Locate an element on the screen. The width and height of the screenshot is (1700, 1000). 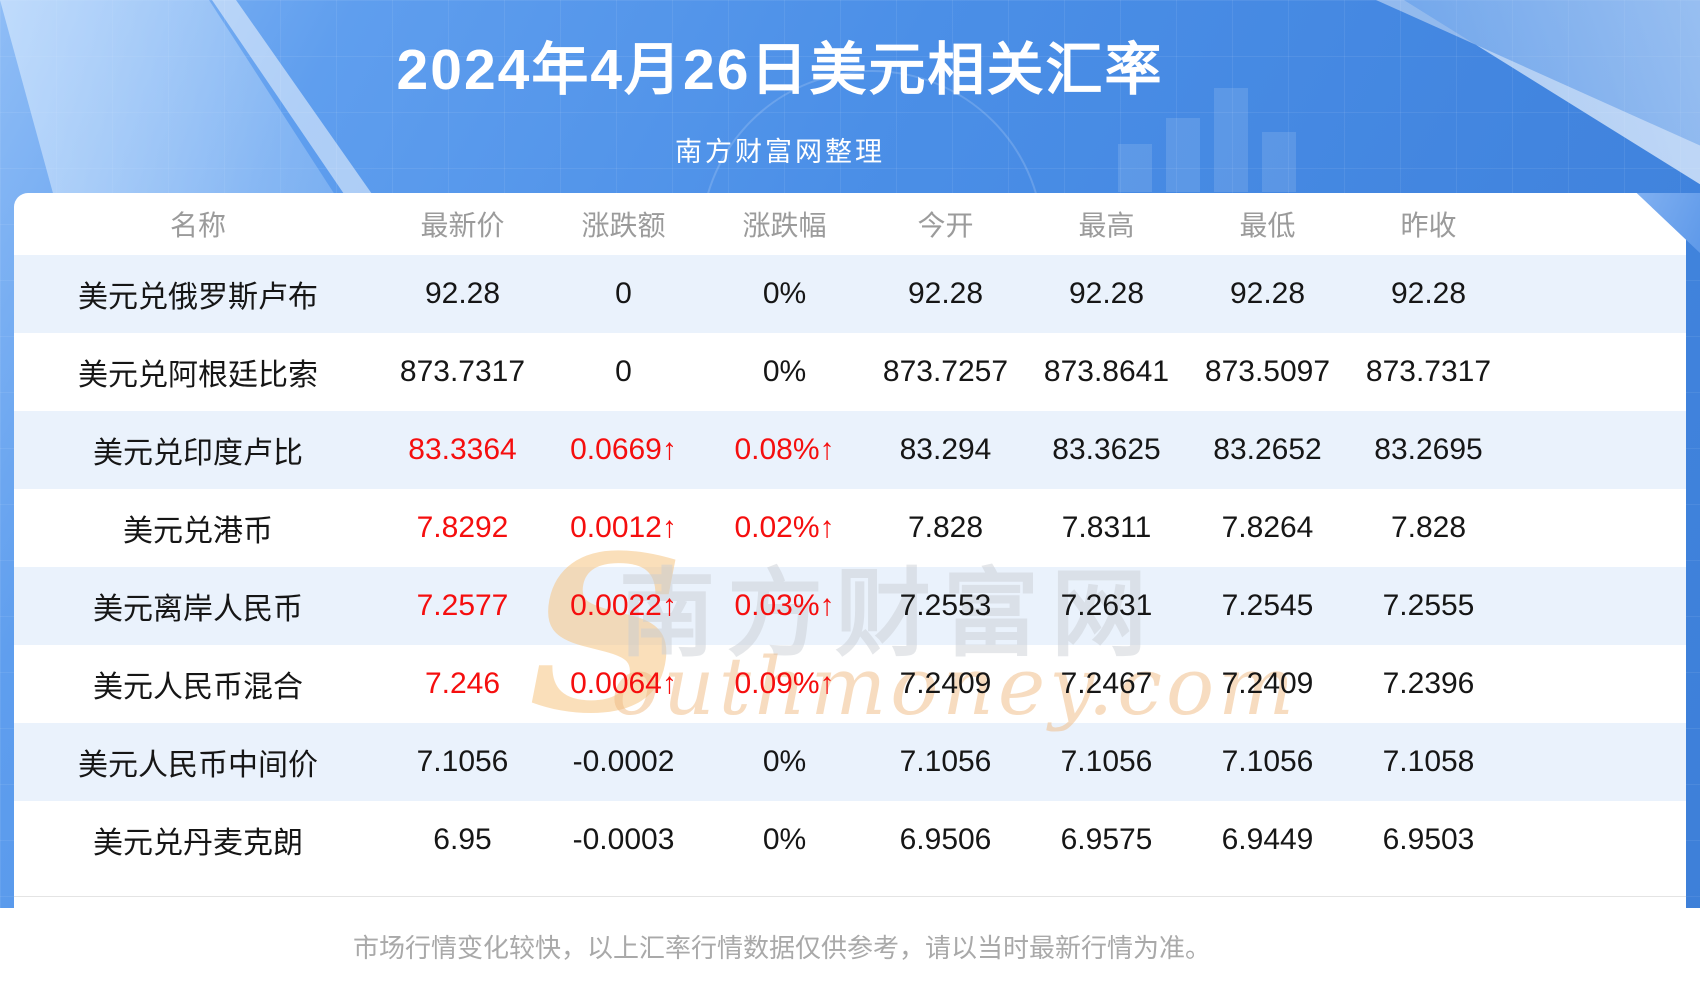
cell-change-pct: 0.09%↑ is located at coordinates (784, 683).